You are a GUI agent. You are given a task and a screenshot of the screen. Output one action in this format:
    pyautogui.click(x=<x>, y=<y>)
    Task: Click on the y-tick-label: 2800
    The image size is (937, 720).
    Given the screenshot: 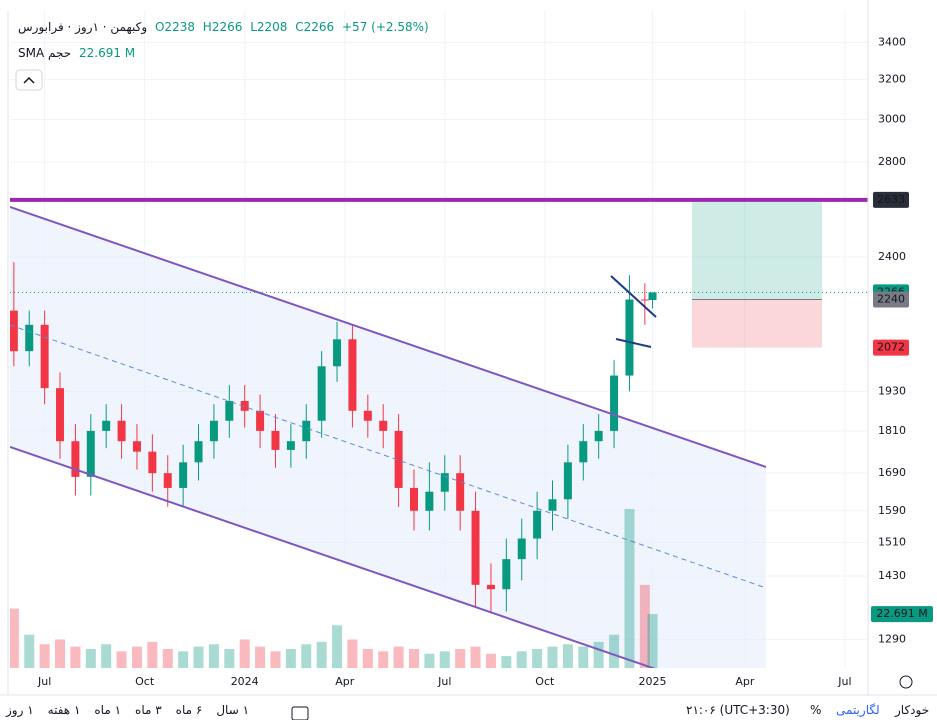 What is the action you would take?
    pyautogui.click(x=892, y=161)
    